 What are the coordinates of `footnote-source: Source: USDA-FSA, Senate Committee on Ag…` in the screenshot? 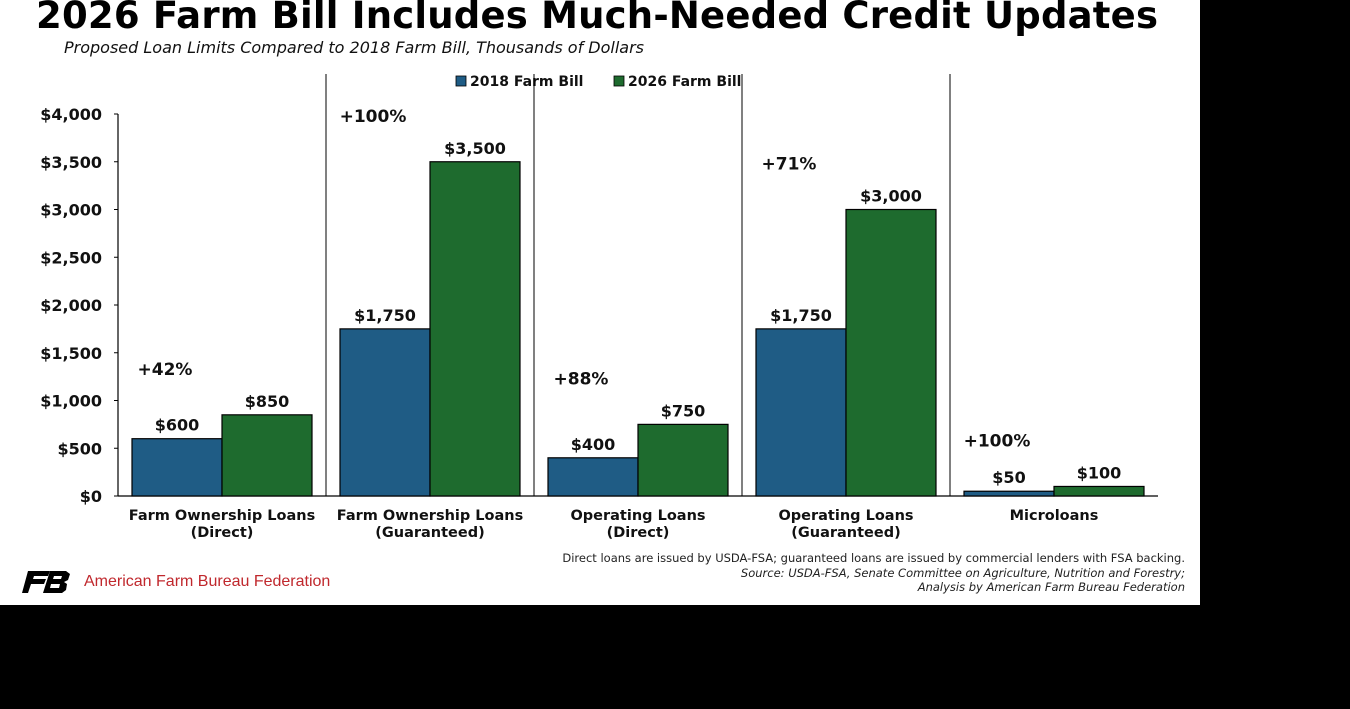 It's located at (962, 572).